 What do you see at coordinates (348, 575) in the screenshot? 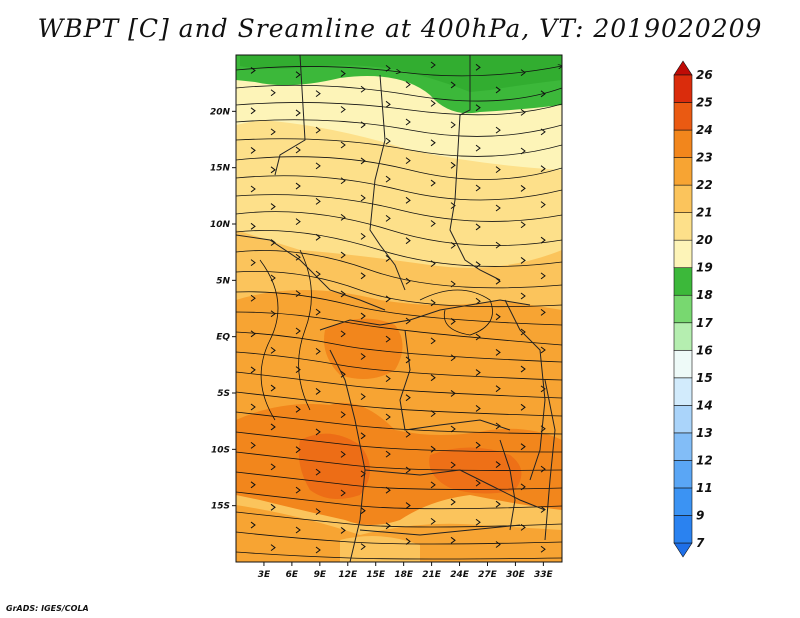
I see `lon-tick-label: 12E` at bounding box center [348, 575].